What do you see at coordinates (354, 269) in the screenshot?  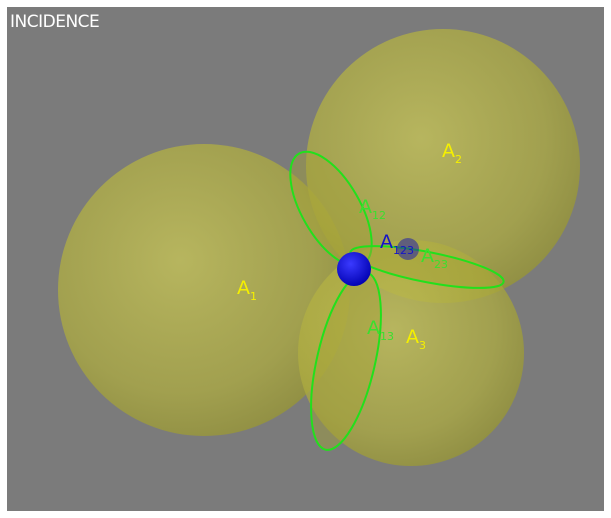 I see `triple-point-front` at bounding box center [354, 269].